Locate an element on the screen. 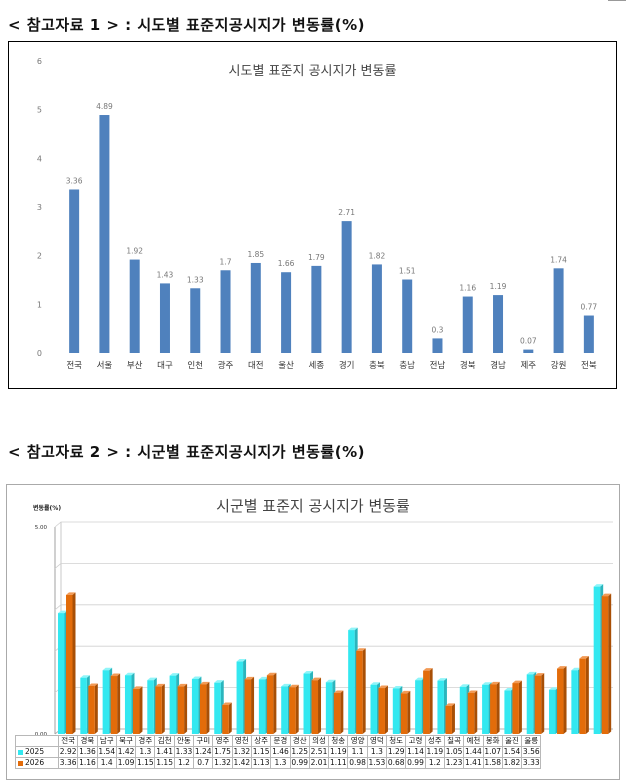 Image resolution: width=626 pixels, height=784 pixels. data-table-value-cell: 0.98 is located at coordinates (357, 763).